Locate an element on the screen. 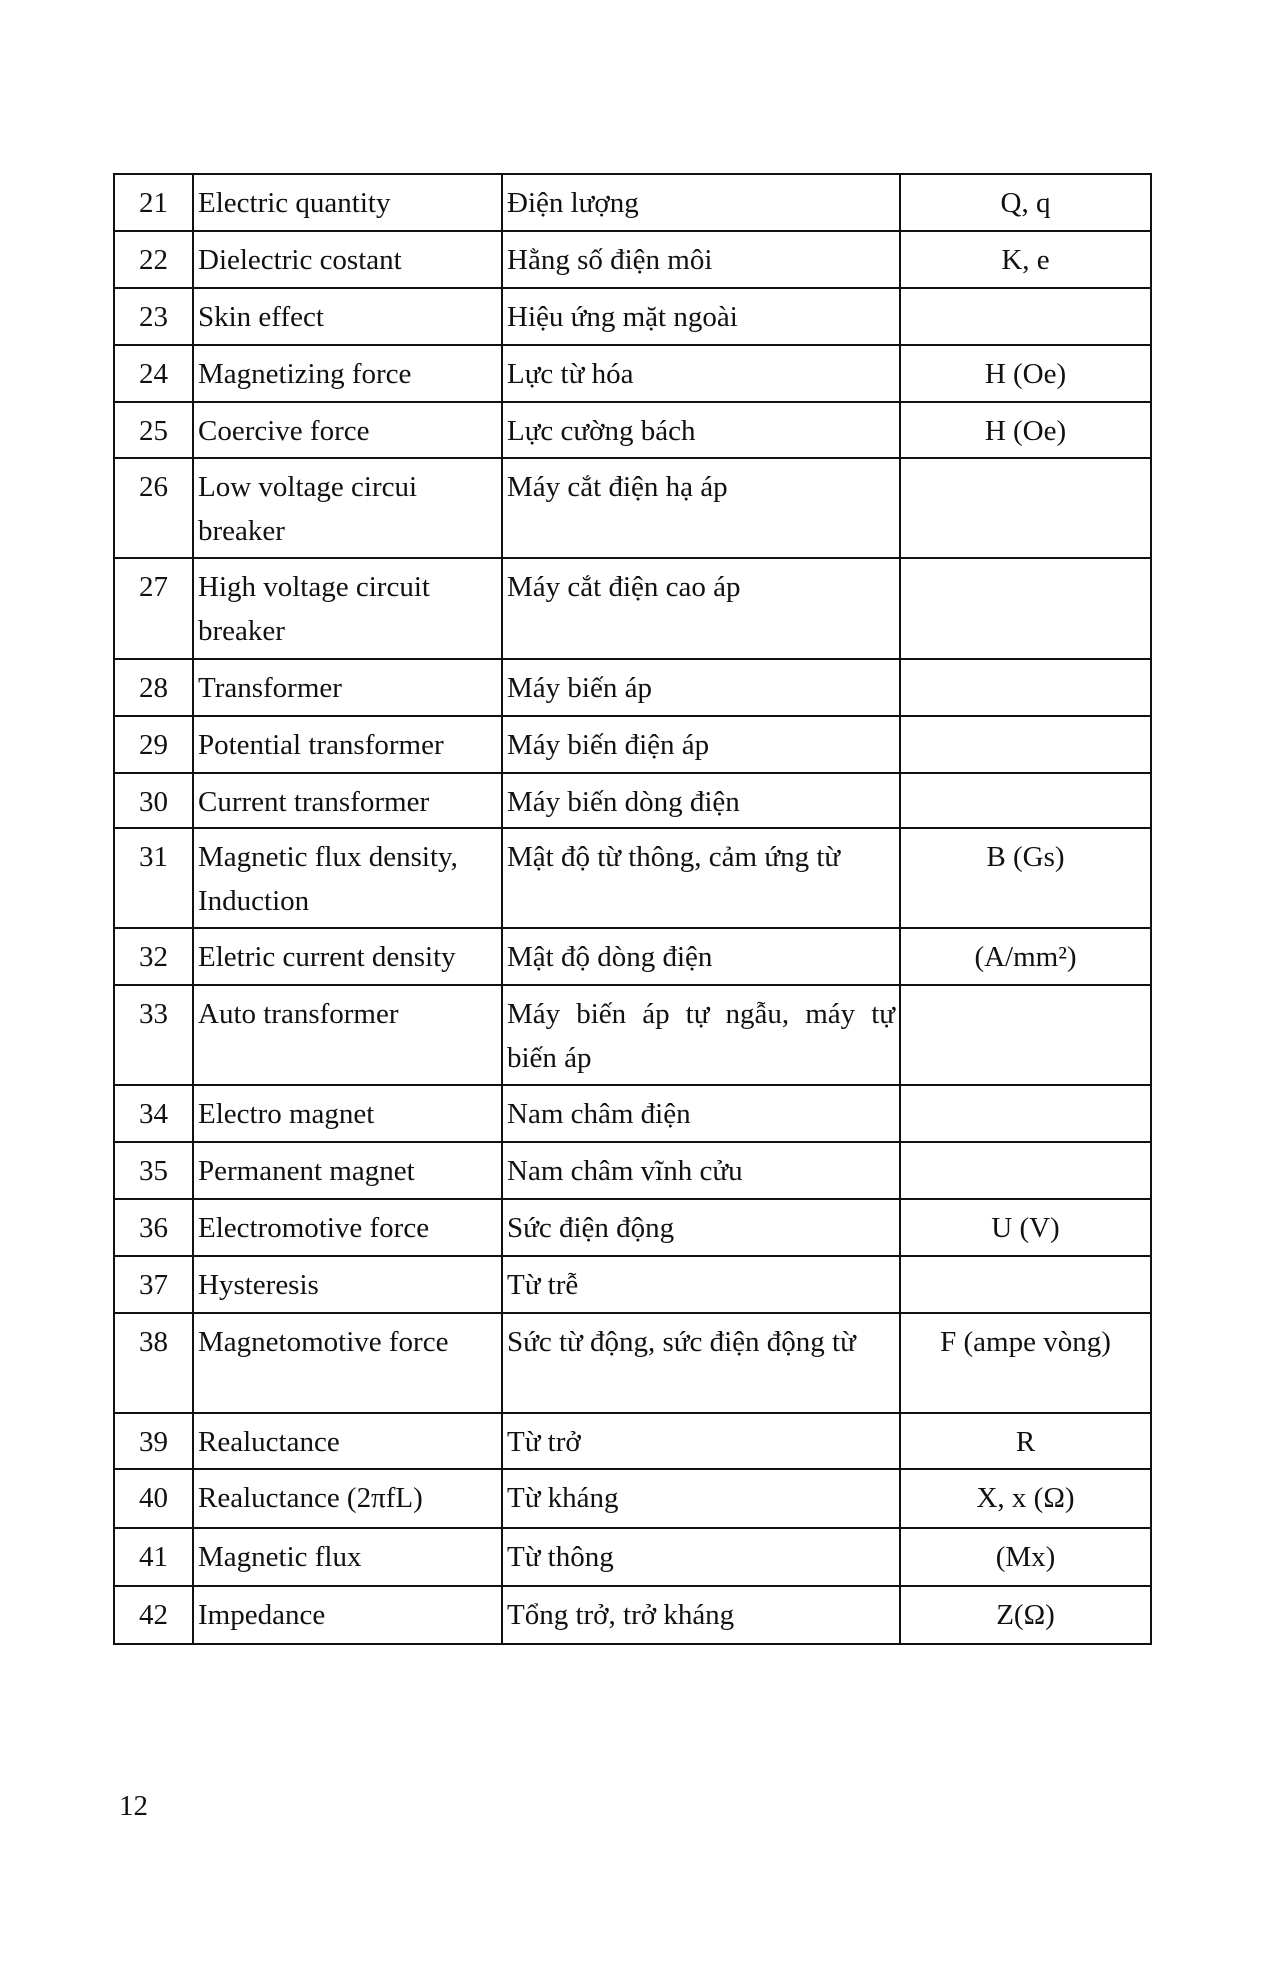 The image size is (1284, 1985). english-term: Eletric current density is located at coordinates (347, 956).